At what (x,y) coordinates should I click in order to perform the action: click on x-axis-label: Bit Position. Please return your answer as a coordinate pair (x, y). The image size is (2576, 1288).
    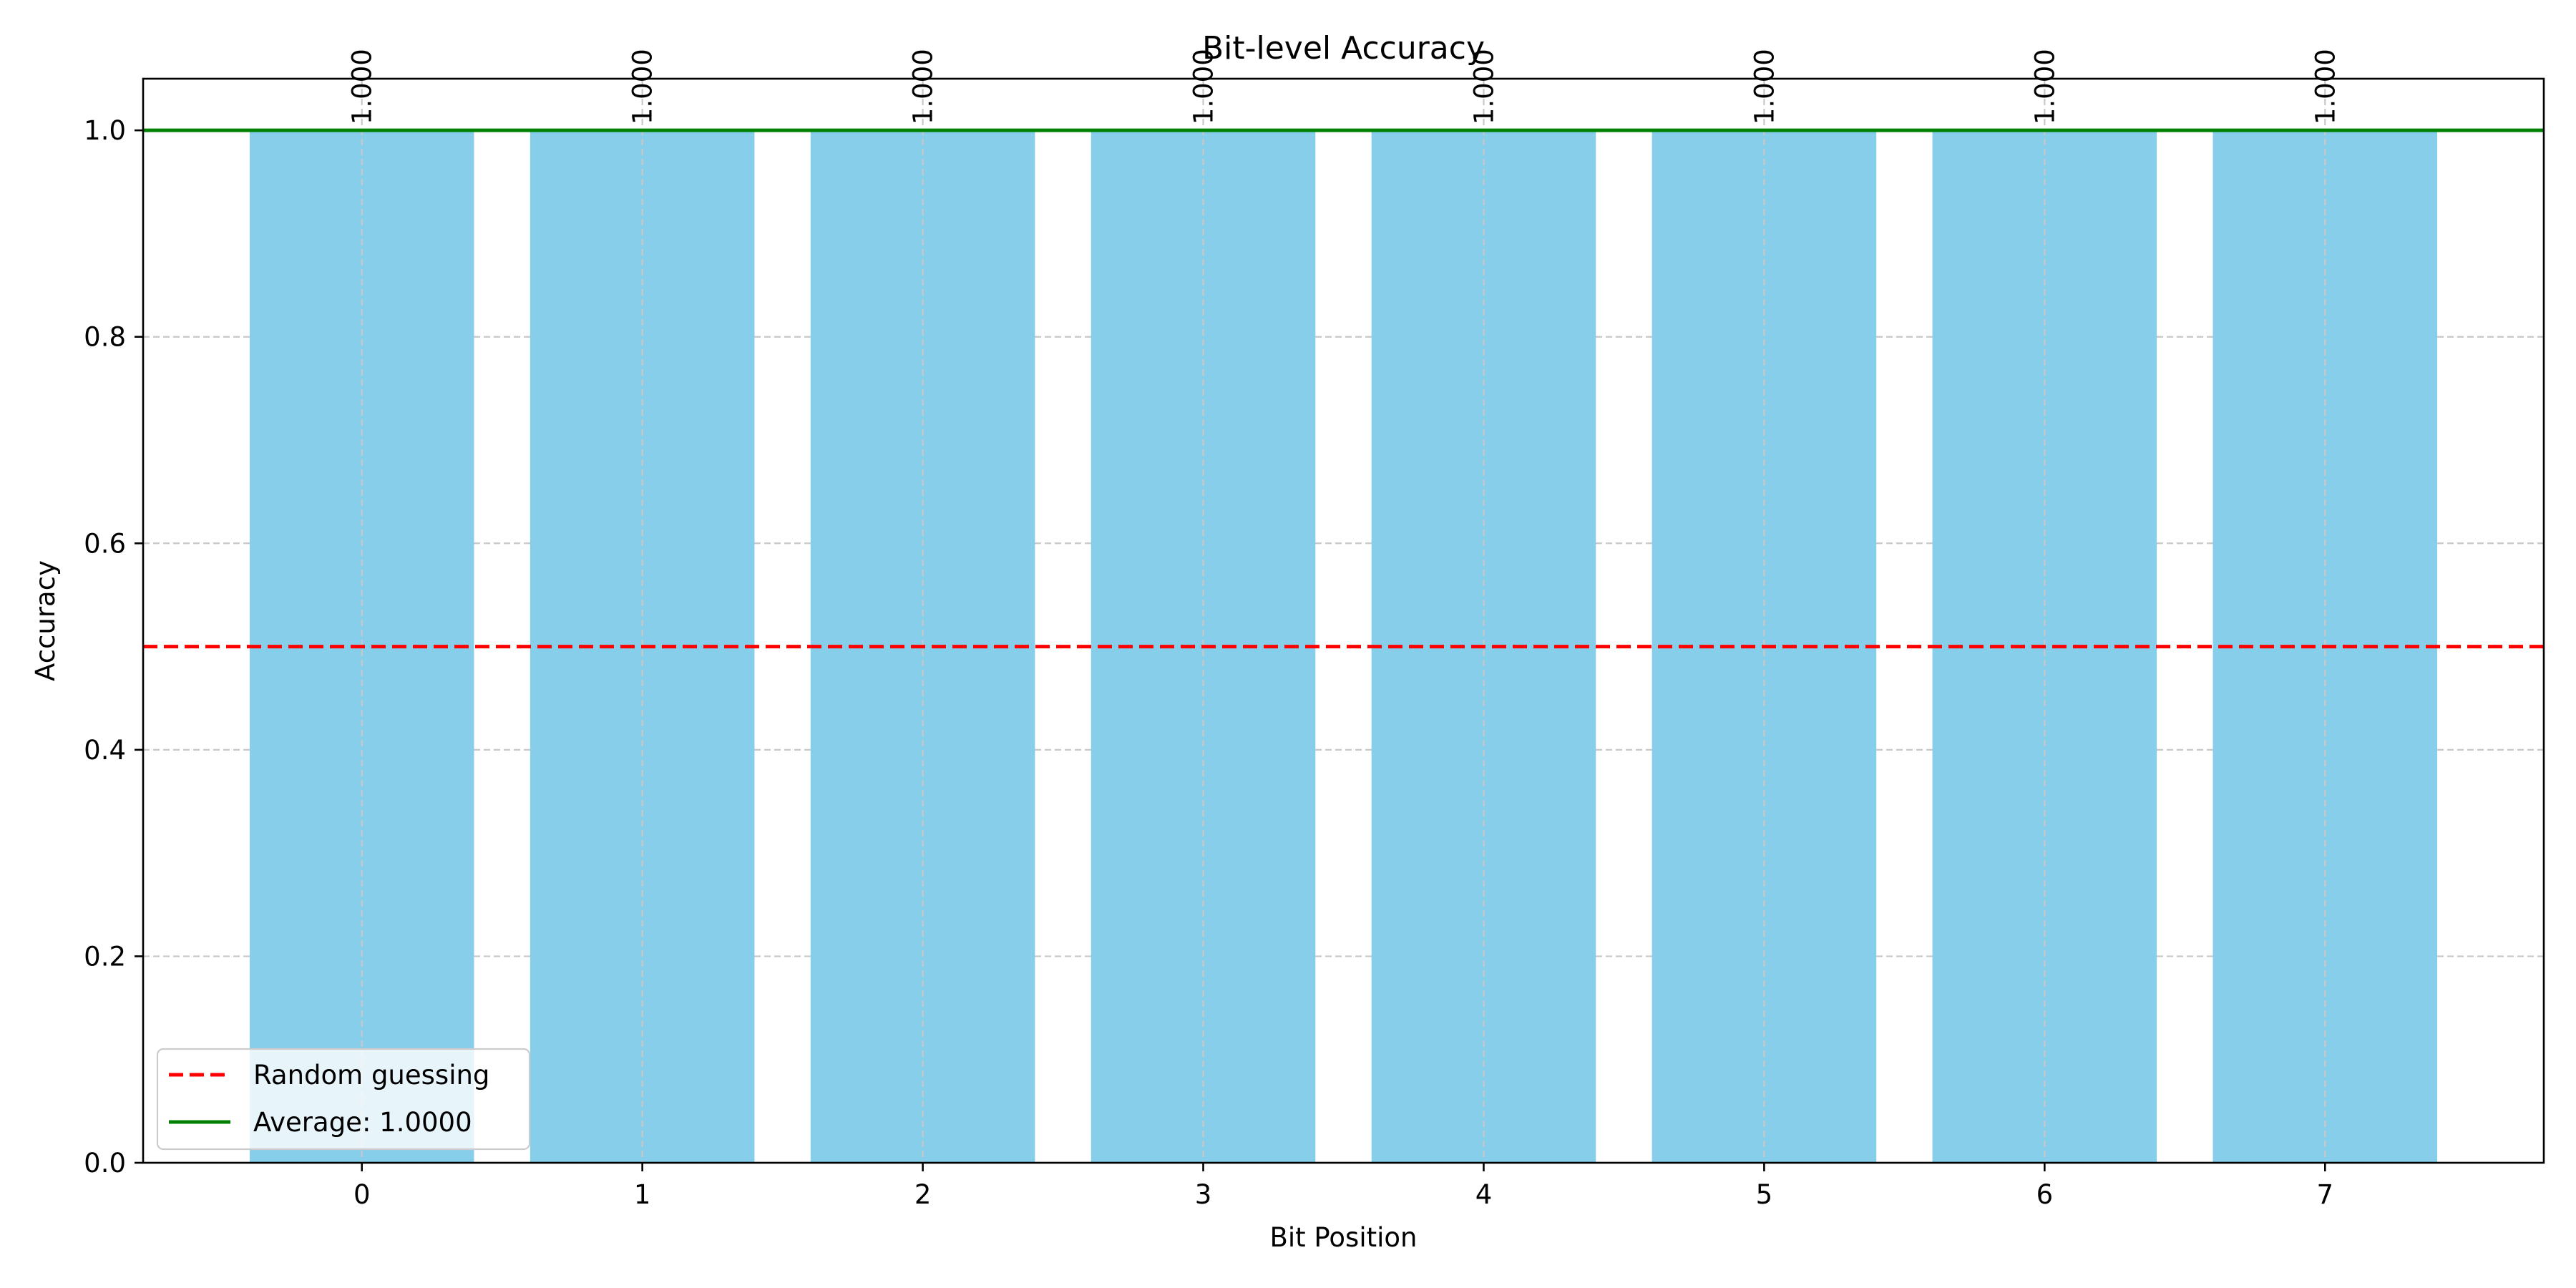
    Looking at the image, I should click on (1344, 1237).